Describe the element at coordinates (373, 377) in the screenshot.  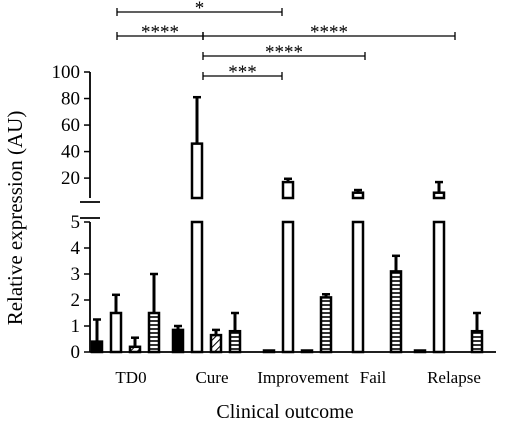
I see `x-tick-label: Fail` at that location.